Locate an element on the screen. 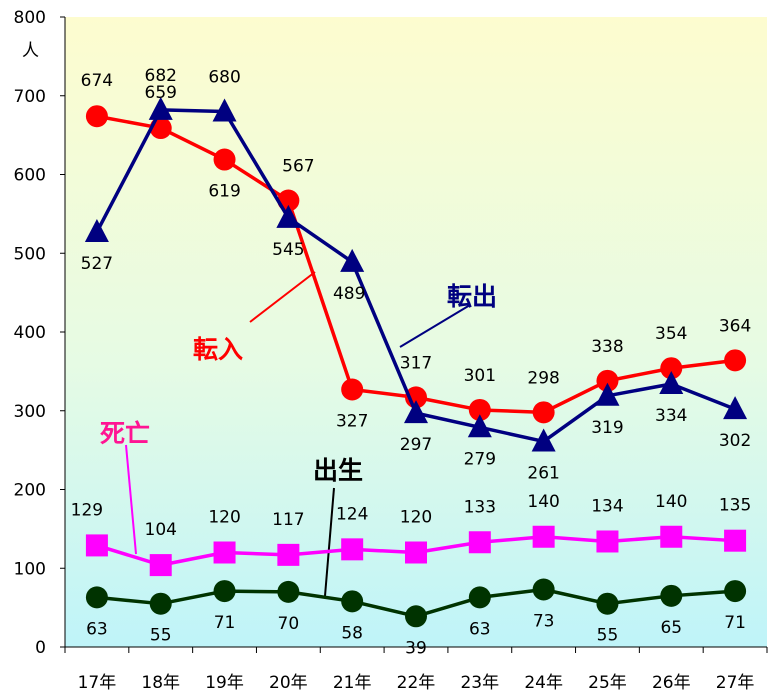 The width and height of the screenshot is (778, 698). x-tick-label: 27年 is located at coordinates (735, 683).